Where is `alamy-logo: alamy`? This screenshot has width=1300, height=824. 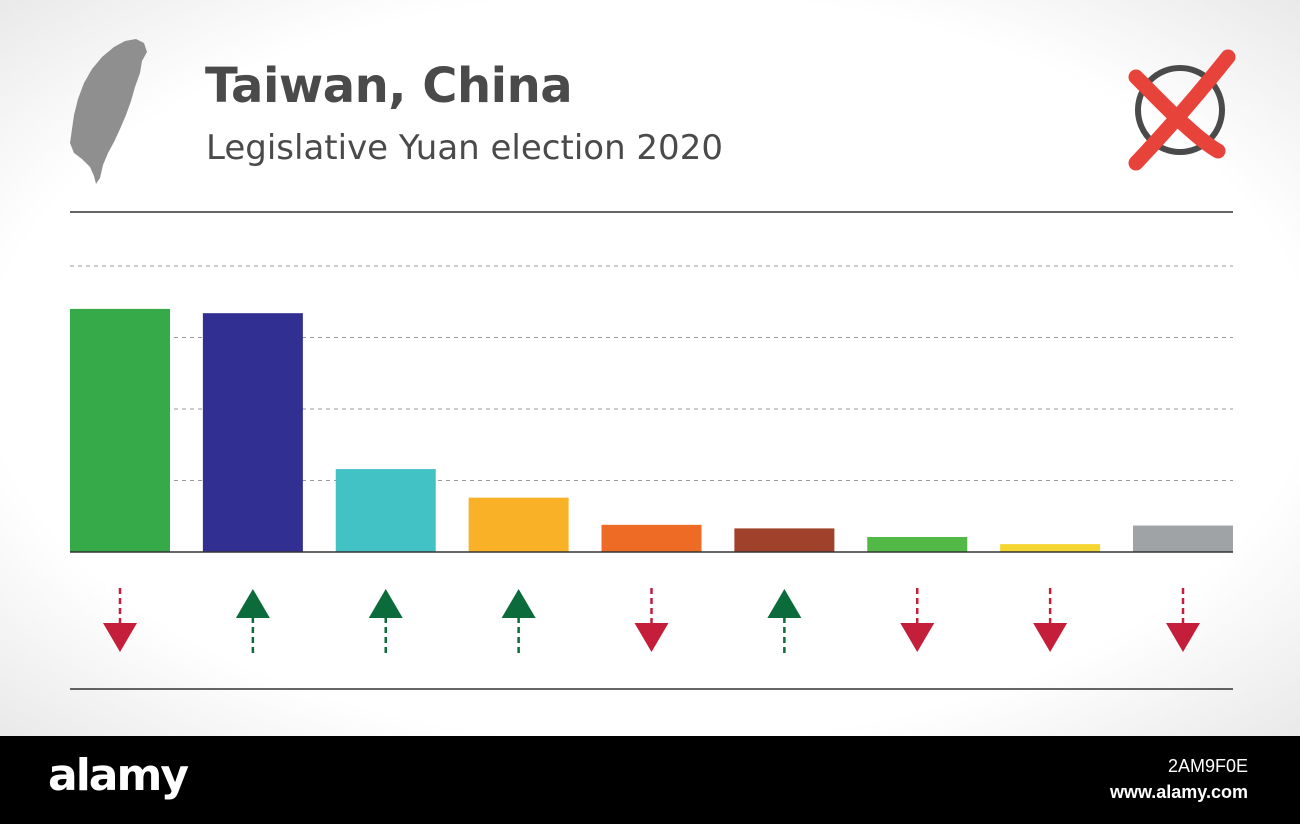 alamy-logo: alamy is located at coordinates (118, 775).